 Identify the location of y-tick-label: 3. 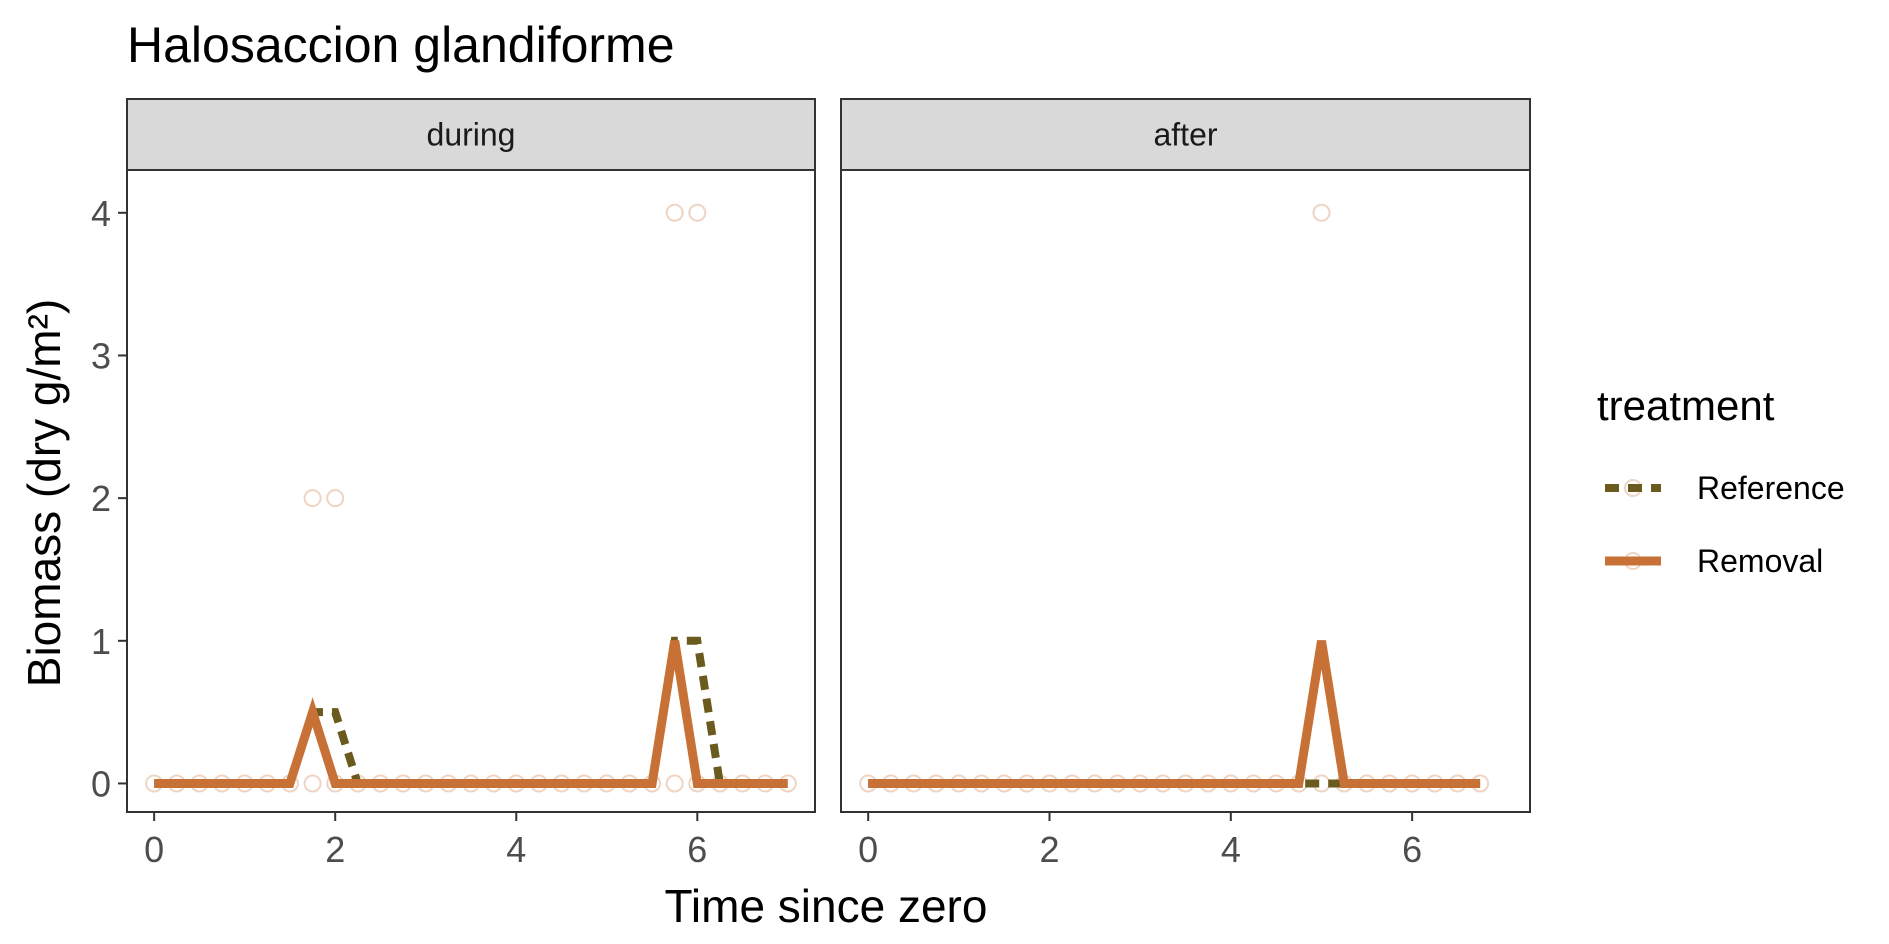
(101, 355).